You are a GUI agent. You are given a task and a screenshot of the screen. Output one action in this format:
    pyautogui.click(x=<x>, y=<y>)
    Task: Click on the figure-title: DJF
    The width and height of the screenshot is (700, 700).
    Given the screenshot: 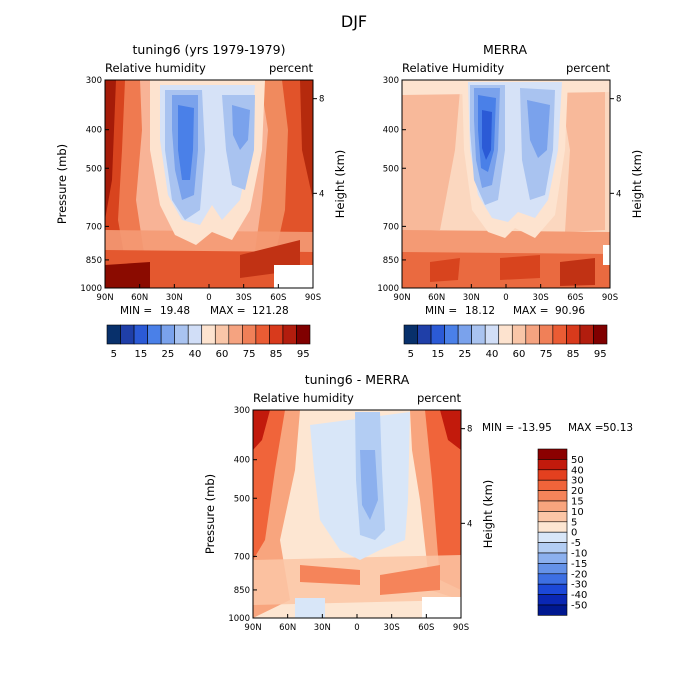 What is the action you would take?
    pyautogui.click(x=354, y=21)
    